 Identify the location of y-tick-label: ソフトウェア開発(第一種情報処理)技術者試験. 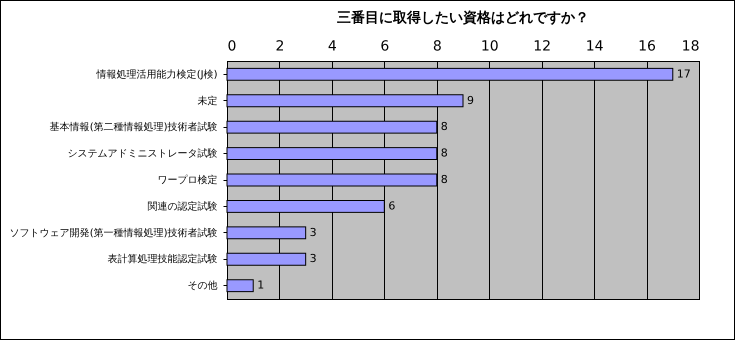
(114, 232).